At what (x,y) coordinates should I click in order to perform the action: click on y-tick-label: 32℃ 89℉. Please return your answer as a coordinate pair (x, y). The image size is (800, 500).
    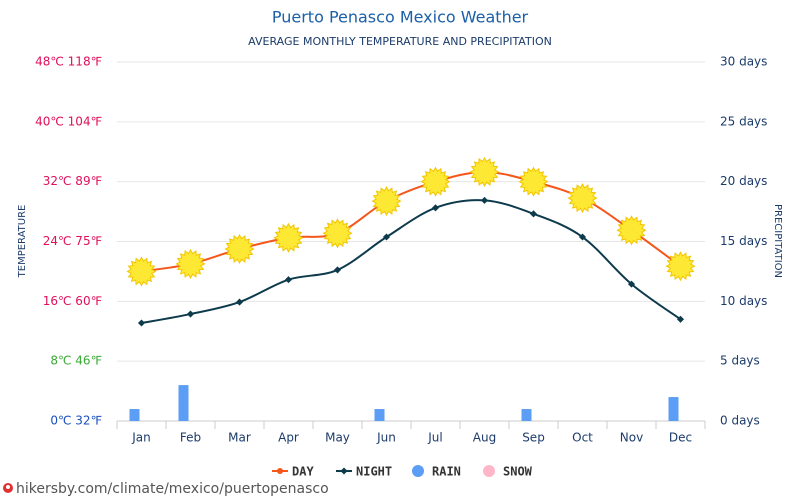
    Looking at the image, I should click on (72, 181).